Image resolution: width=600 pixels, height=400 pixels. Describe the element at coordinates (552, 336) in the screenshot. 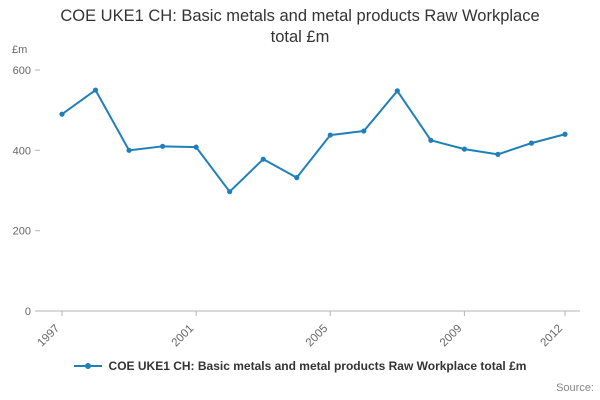

I see `svg-text: 2012` at that location.